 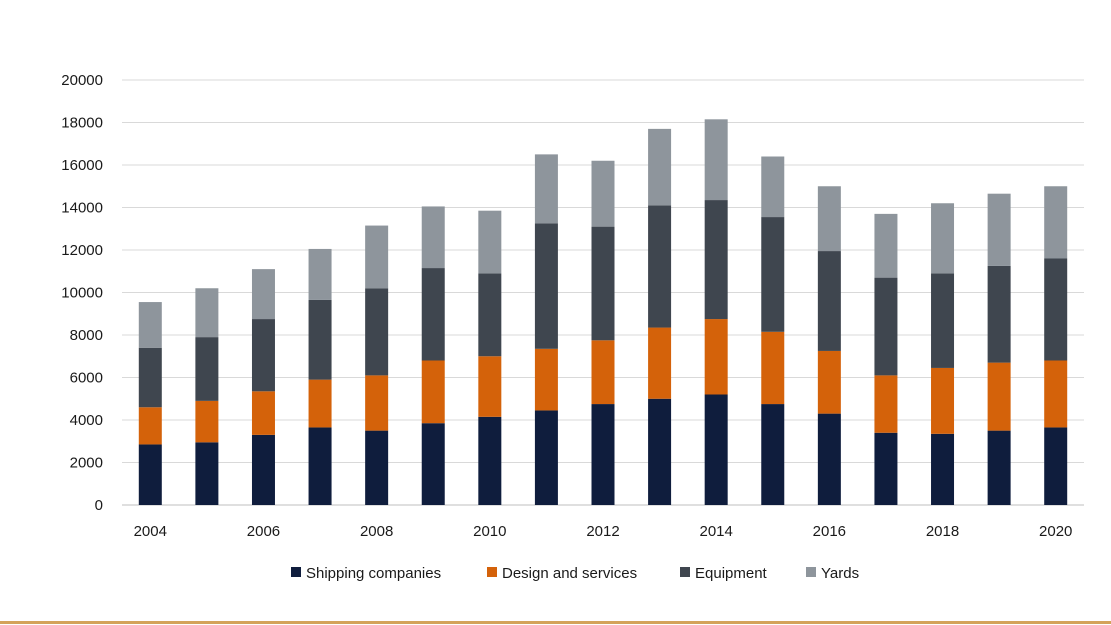 What do you see at coordinates (86, 420) in the screenshot?
I see `y-tick-label: 4000` at bounding box center [86, 420].